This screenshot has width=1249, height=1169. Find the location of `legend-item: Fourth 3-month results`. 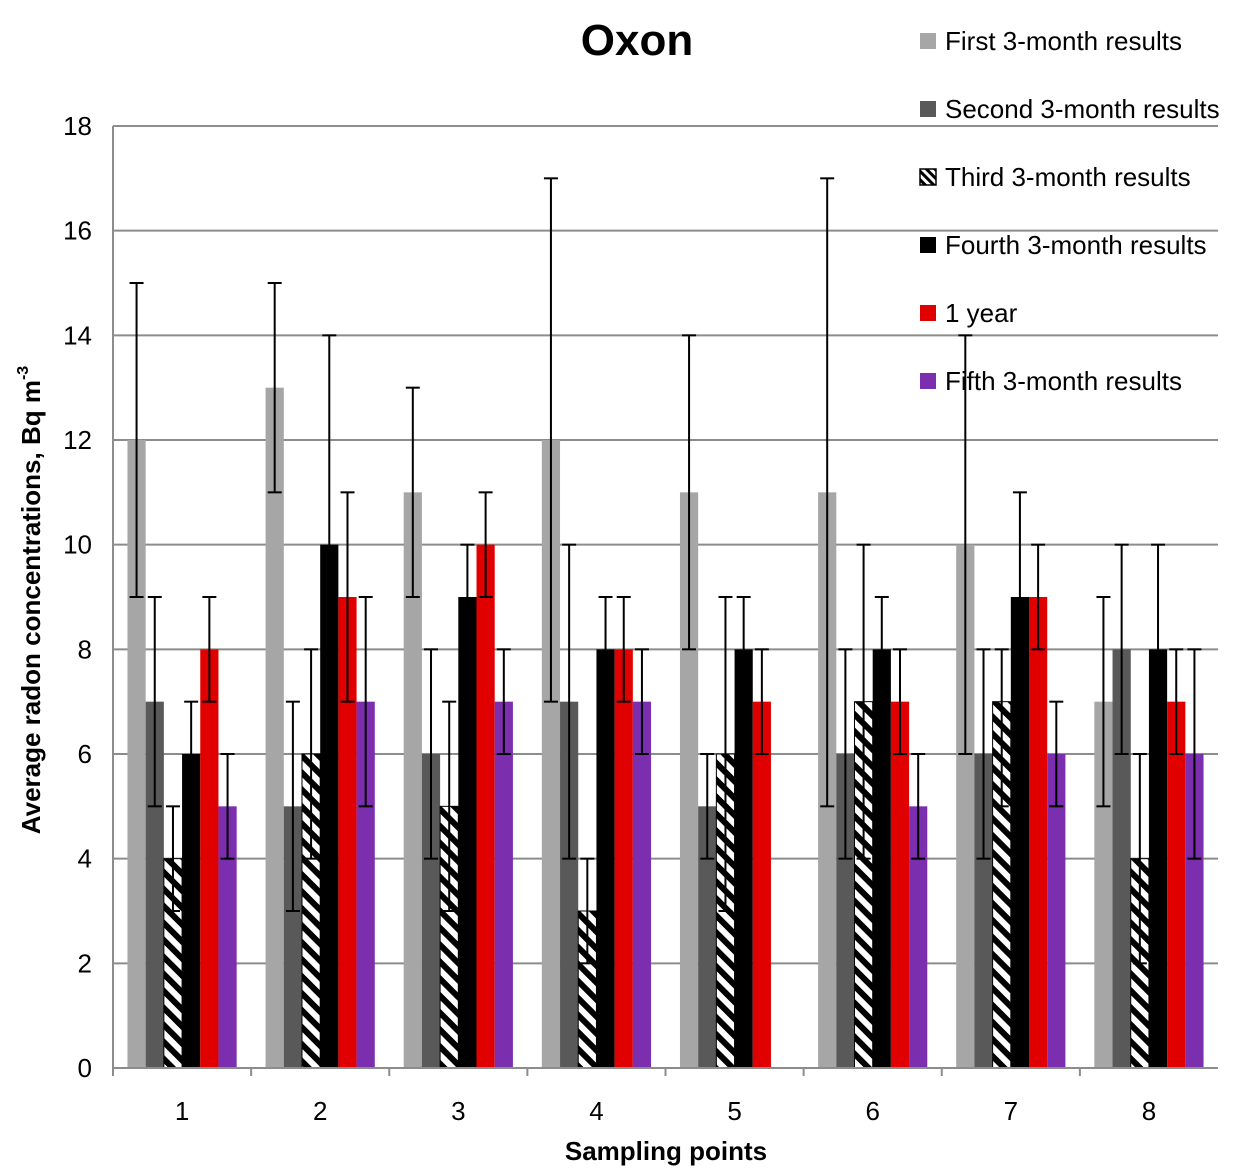

legend-item: Fourth 3-month results is located at coordinates (1063, 245).